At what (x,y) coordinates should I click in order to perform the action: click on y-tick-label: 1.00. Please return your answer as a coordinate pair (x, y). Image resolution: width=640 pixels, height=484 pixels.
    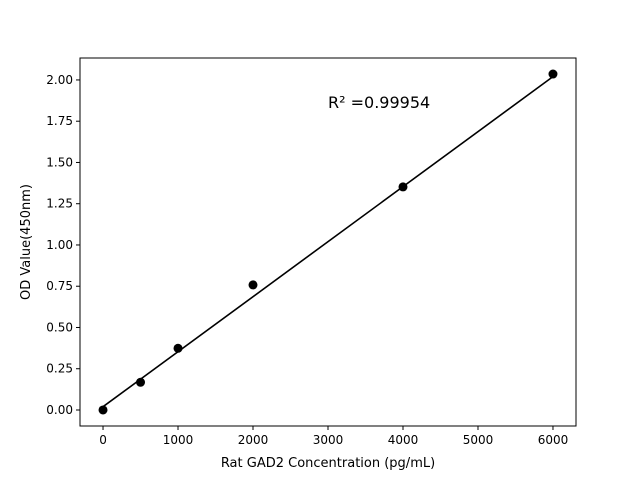
    Looking at the image, I should click on (59, 245).